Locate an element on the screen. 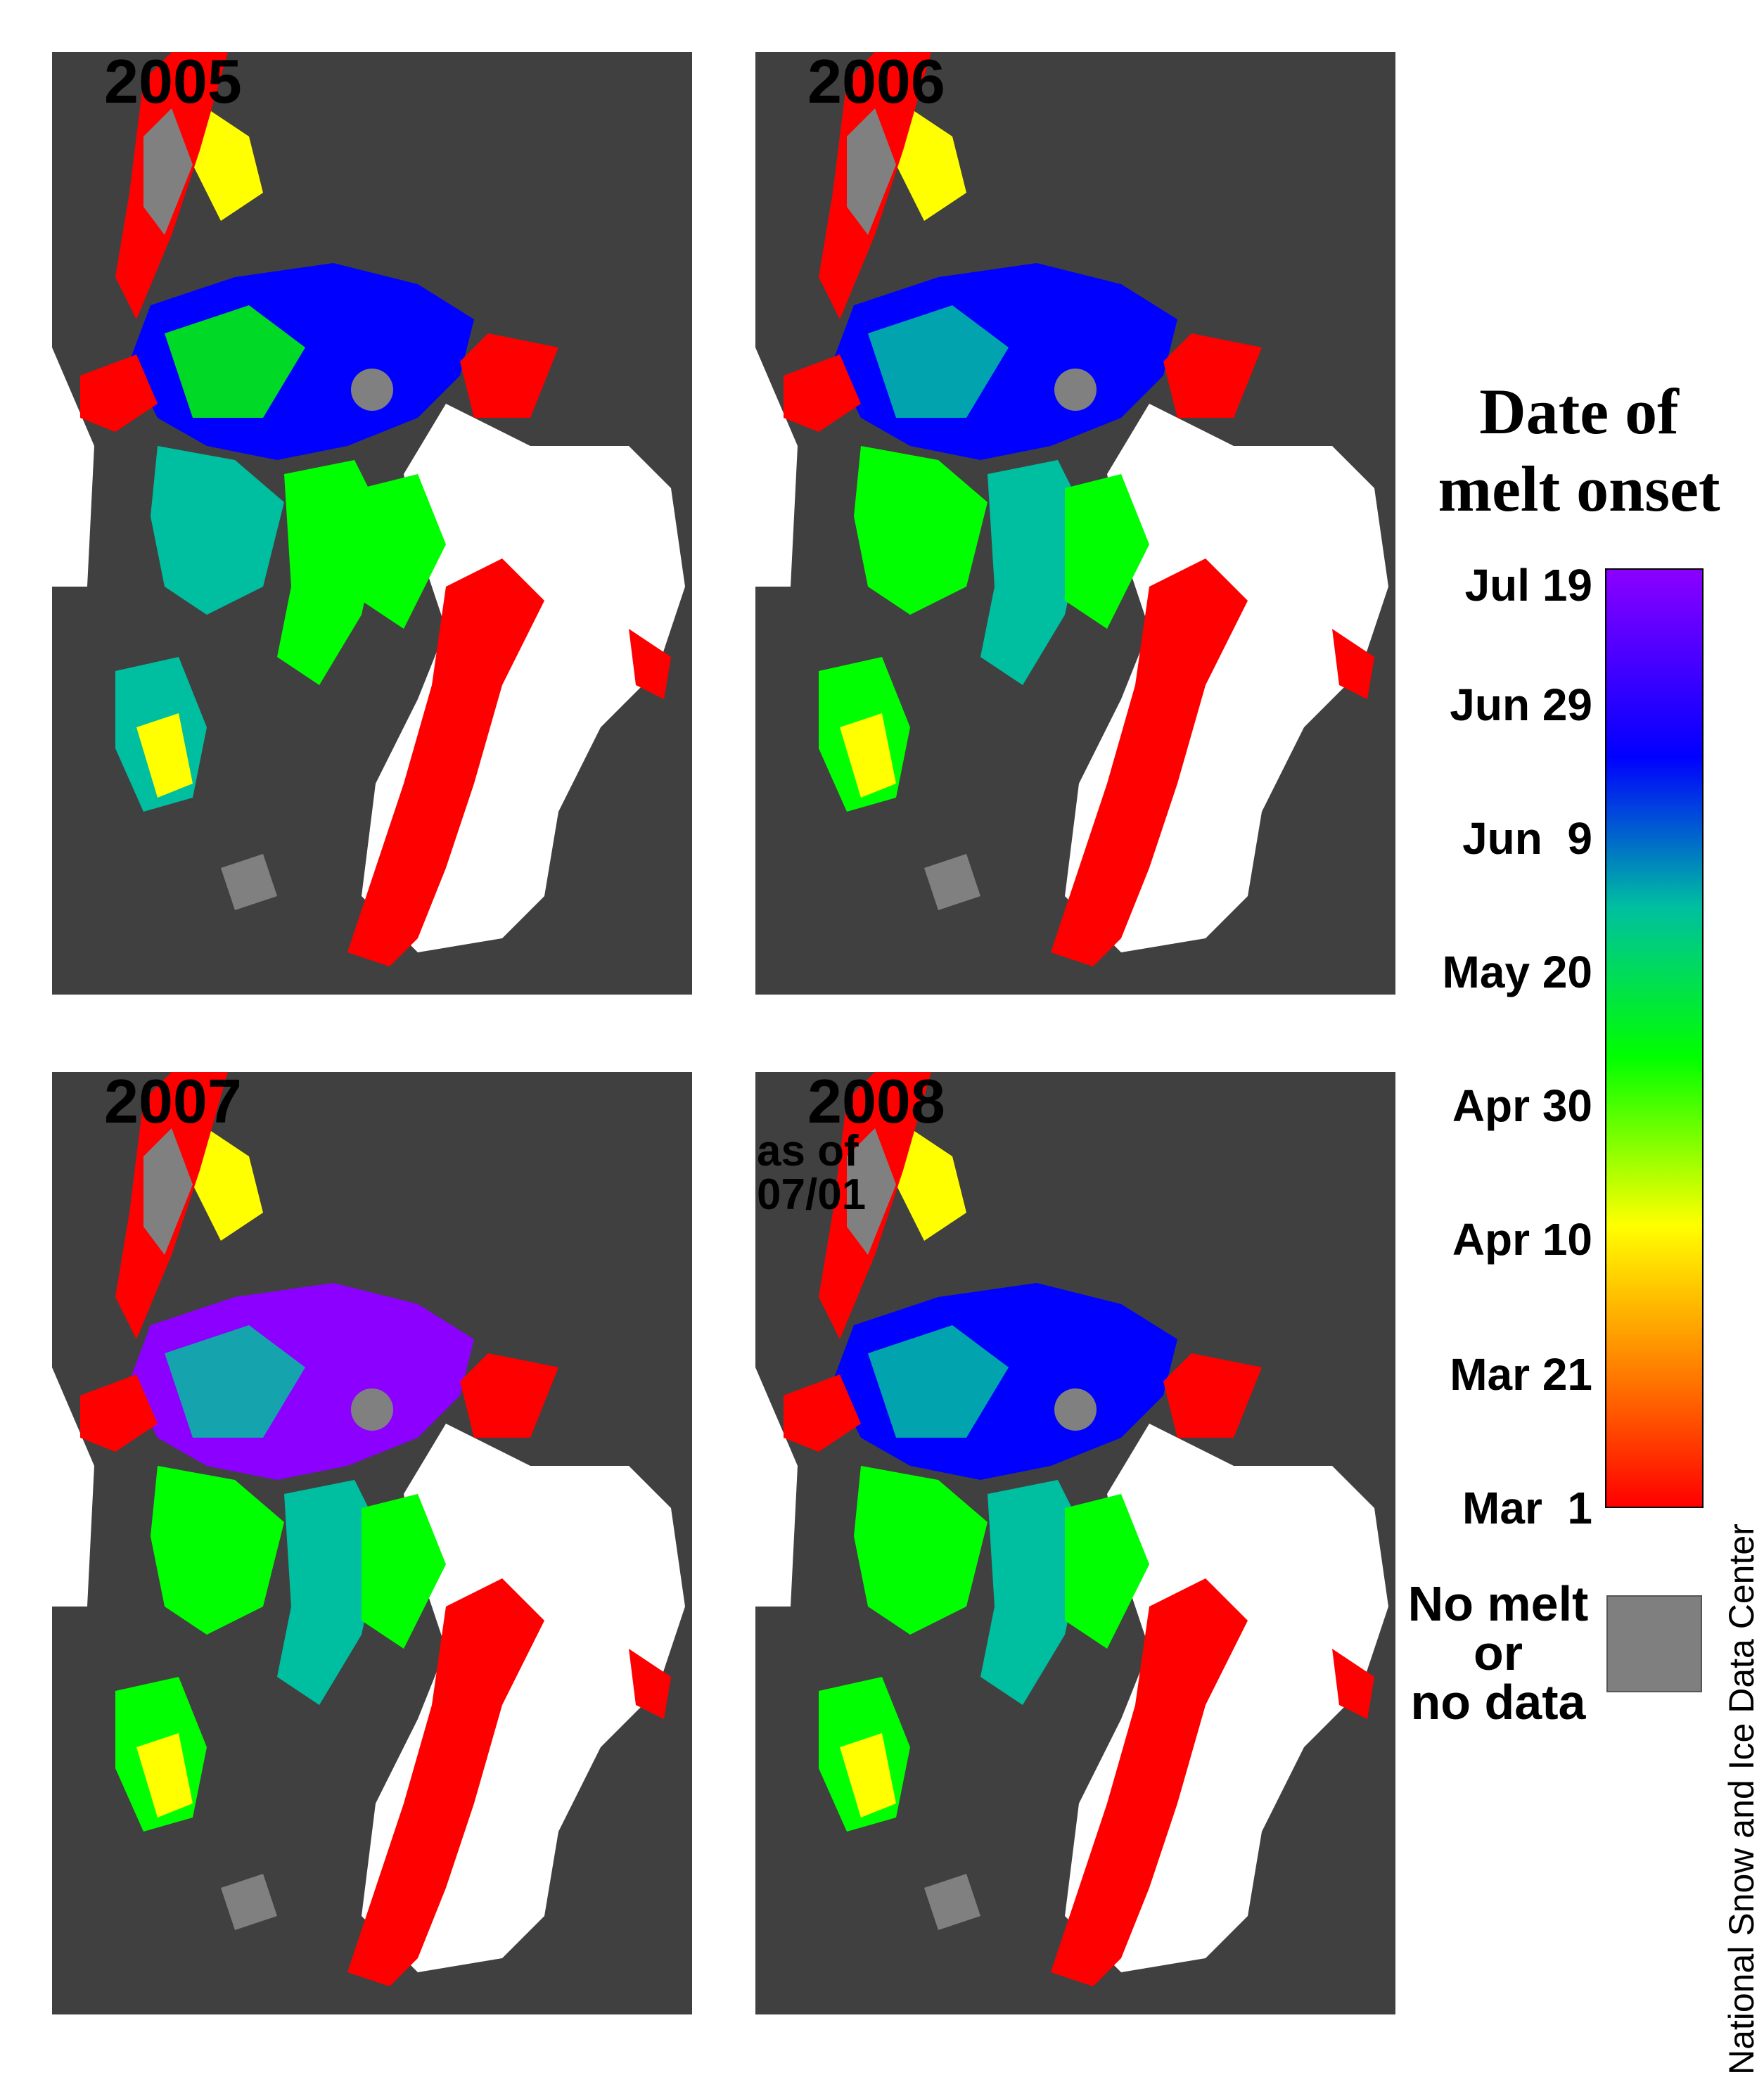 The image size is (1764, 2082). source-credit: National Snow and Ice Data Center is located at coordinates (1741, 1799).